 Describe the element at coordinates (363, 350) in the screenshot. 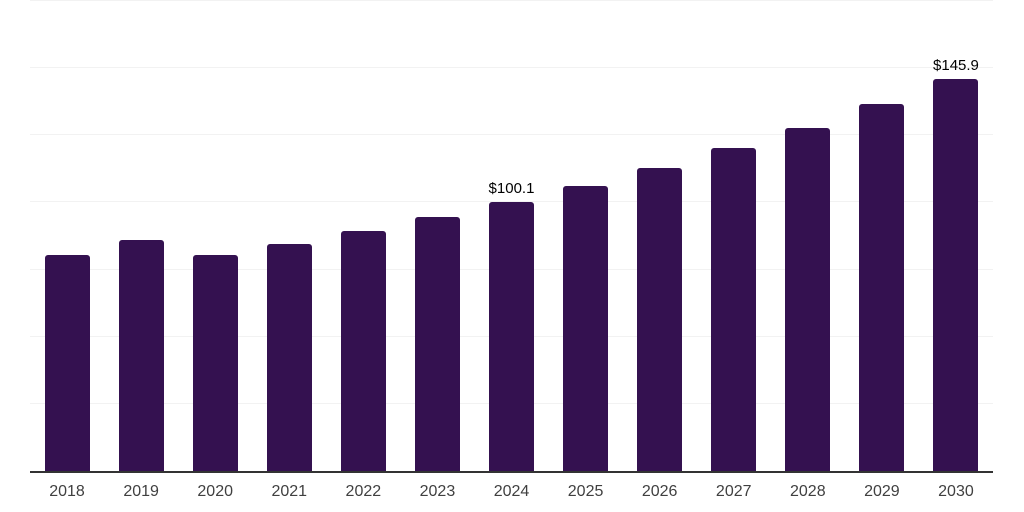

I see `bar-2022` at that location.